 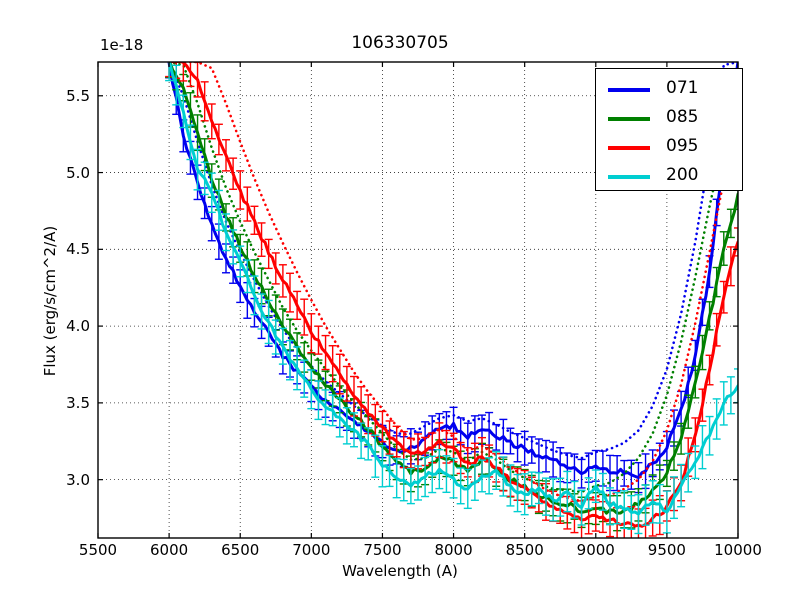 I want to click on x-tick-label: 10000, so click(x=738, y=550).